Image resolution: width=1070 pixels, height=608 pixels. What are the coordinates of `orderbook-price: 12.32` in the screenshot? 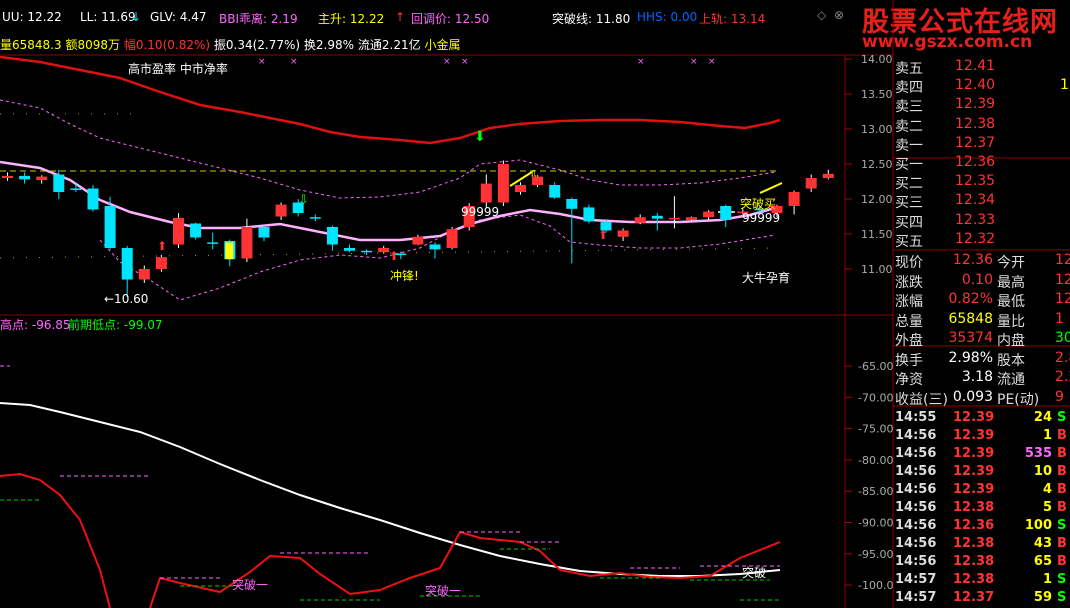 It's located at (975, 238).